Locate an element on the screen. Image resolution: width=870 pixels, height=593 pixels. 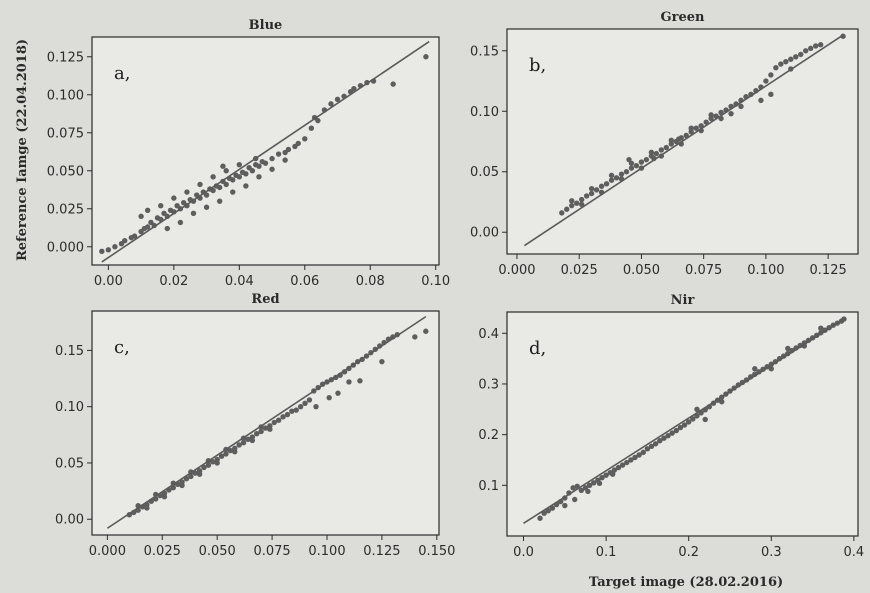
y-tick-label: 0.00 is located at coordinates (484, 233).